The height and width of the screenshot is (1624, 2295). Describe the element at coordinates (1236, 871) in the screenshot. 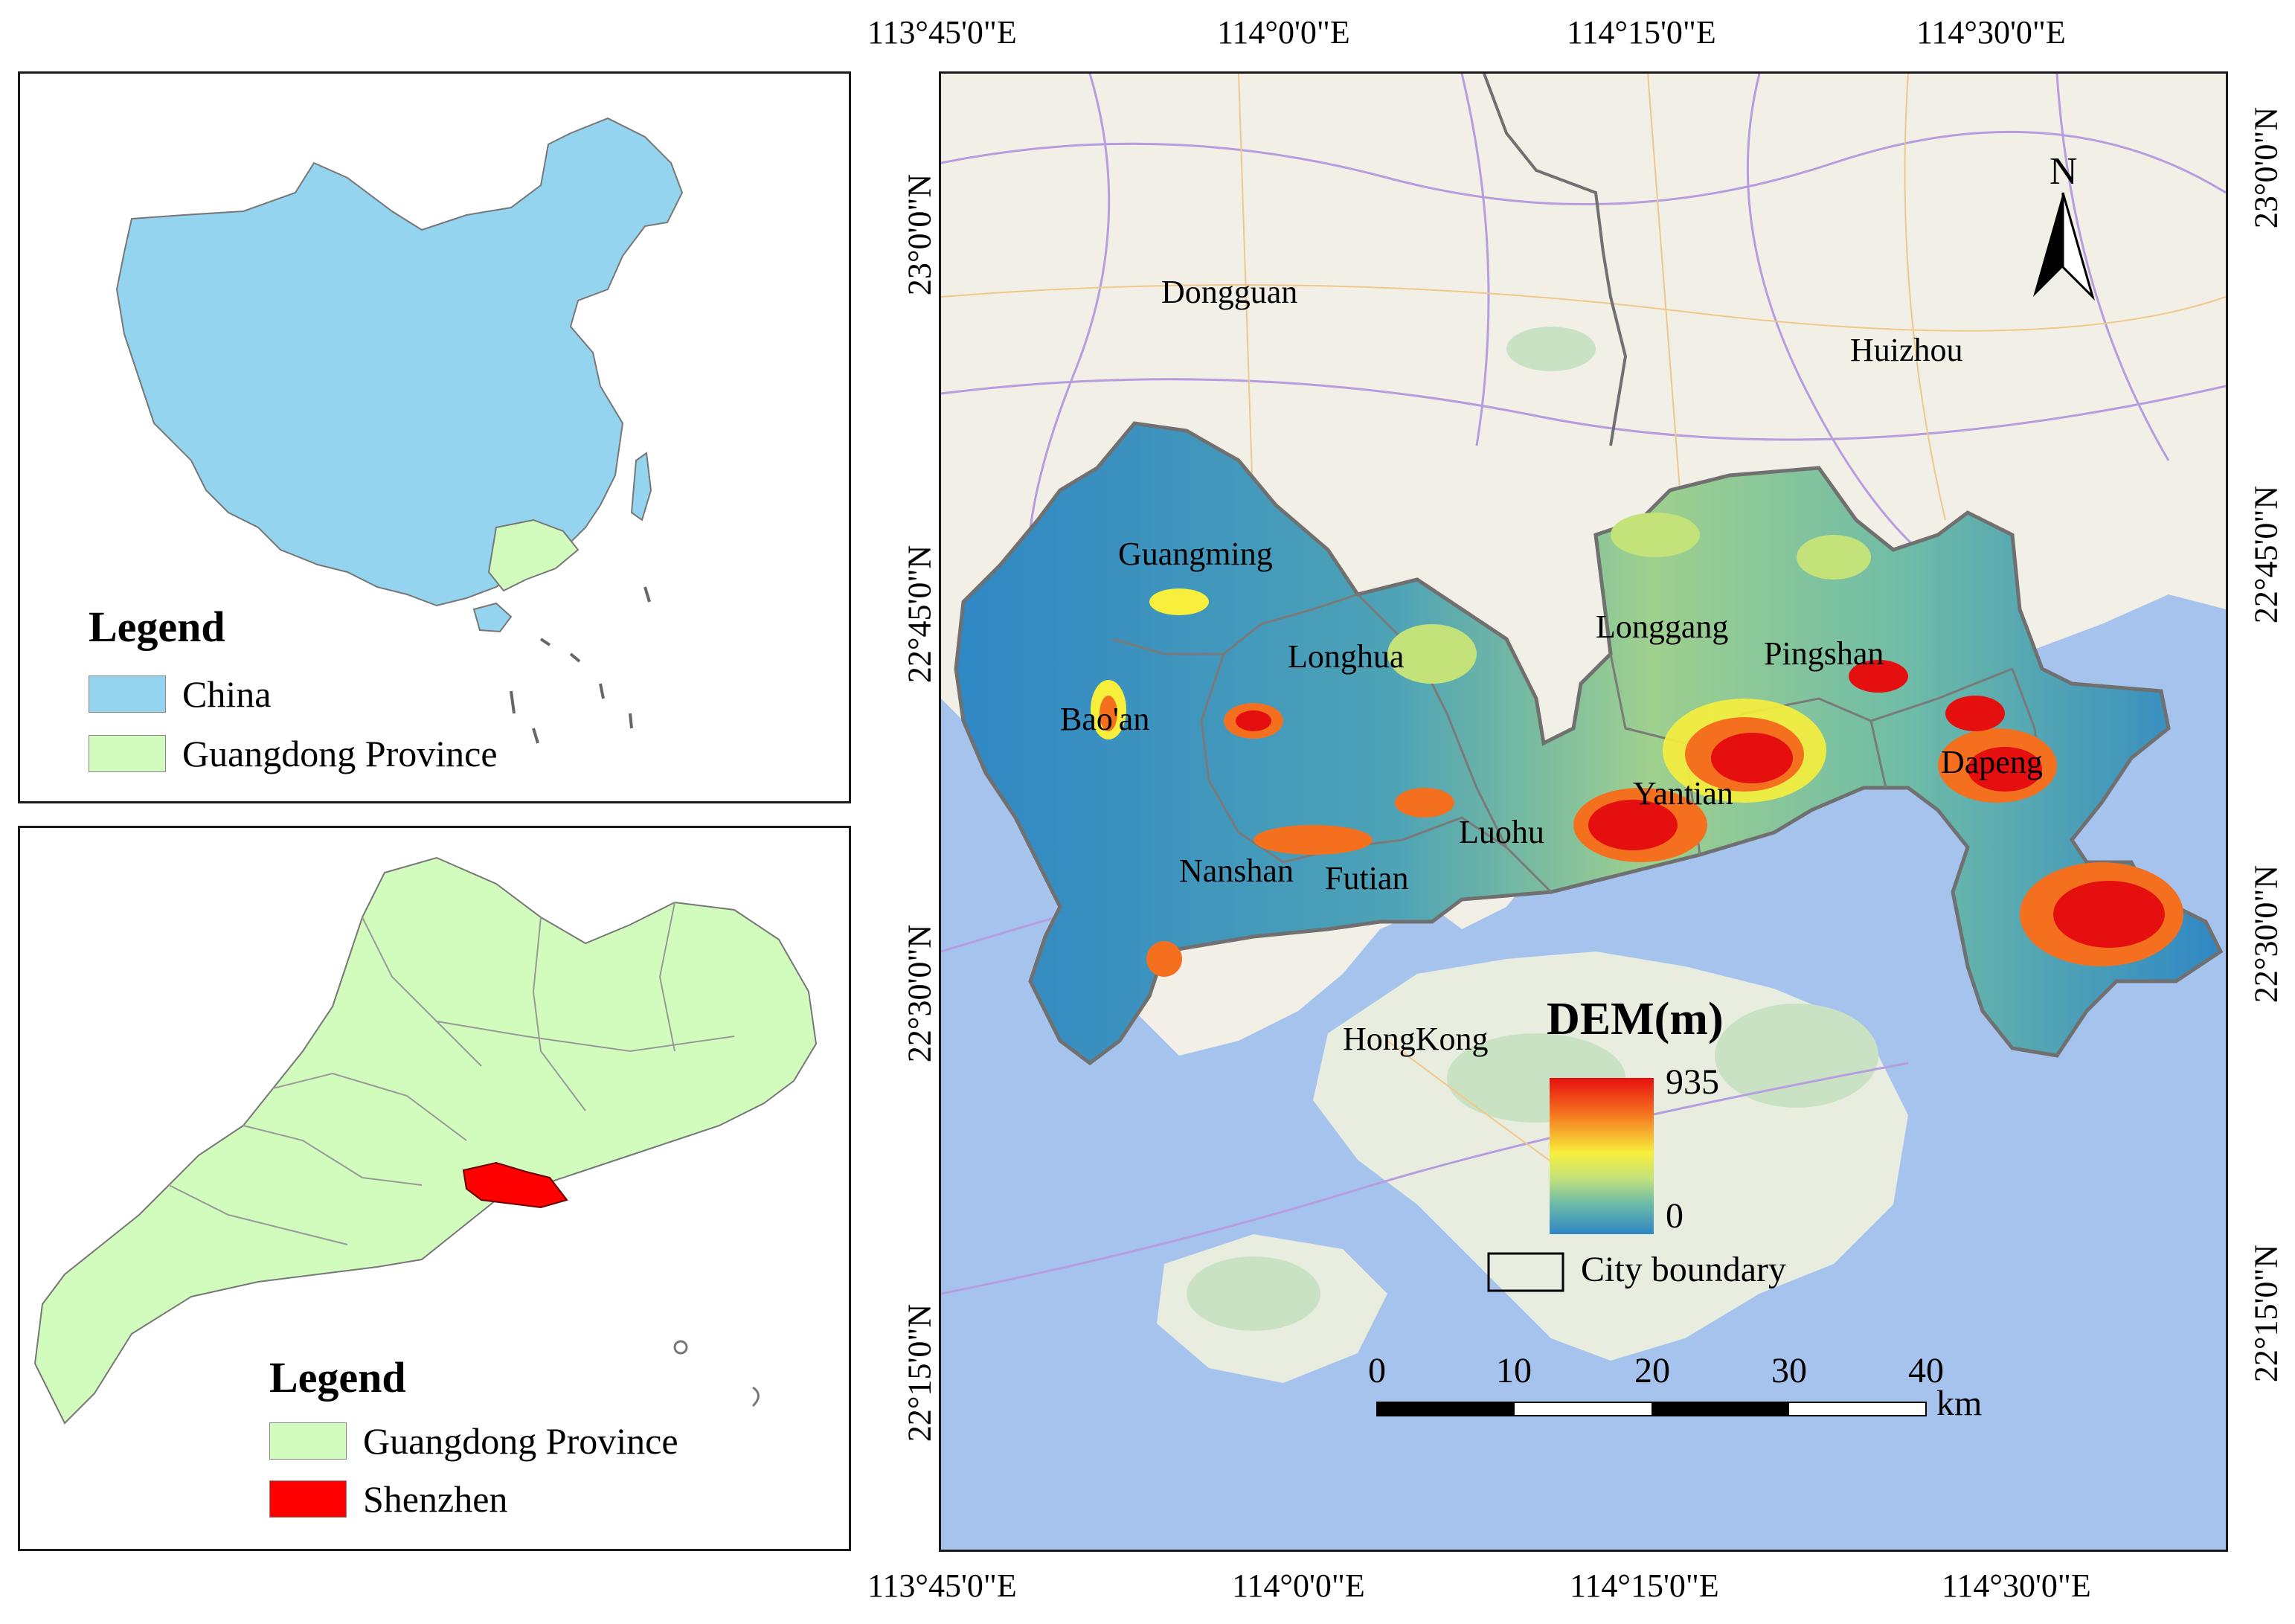

I see `district-label-nanshan: Nanshan` at that location.